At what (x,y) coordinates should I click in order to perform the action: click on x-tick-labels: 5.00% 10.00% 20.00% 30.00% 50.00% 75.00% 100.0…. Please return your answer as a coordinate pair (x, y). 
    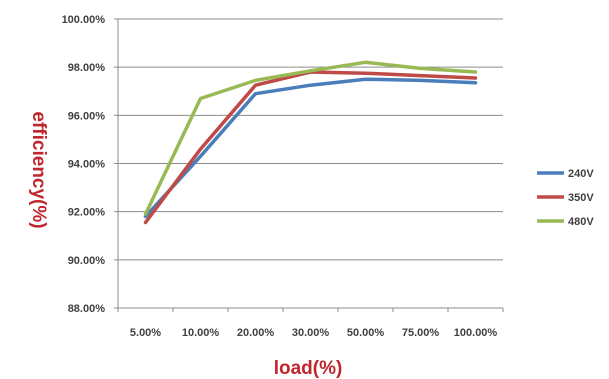
    Looking at the image, I should click on (314, 333).